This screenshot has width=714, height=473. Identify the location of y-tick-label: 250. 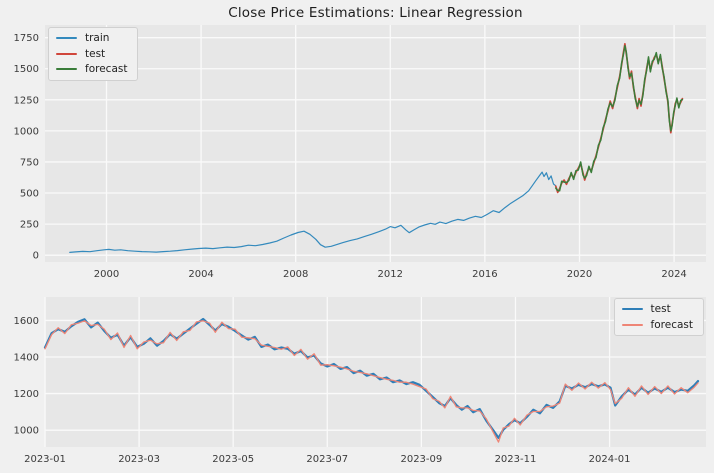
(29, 225).